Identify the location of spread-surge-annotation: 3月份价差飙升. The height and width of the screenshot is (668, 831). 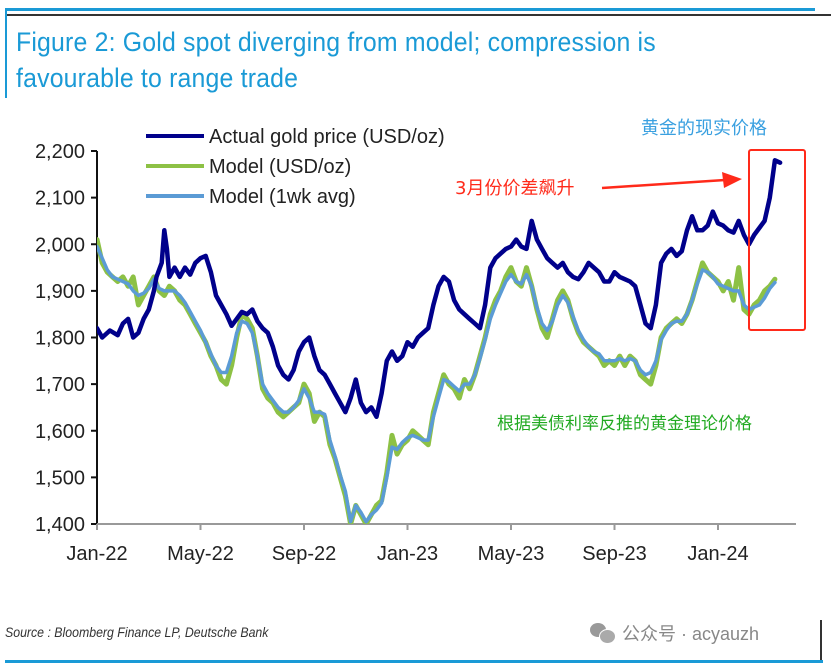
(514, 188).